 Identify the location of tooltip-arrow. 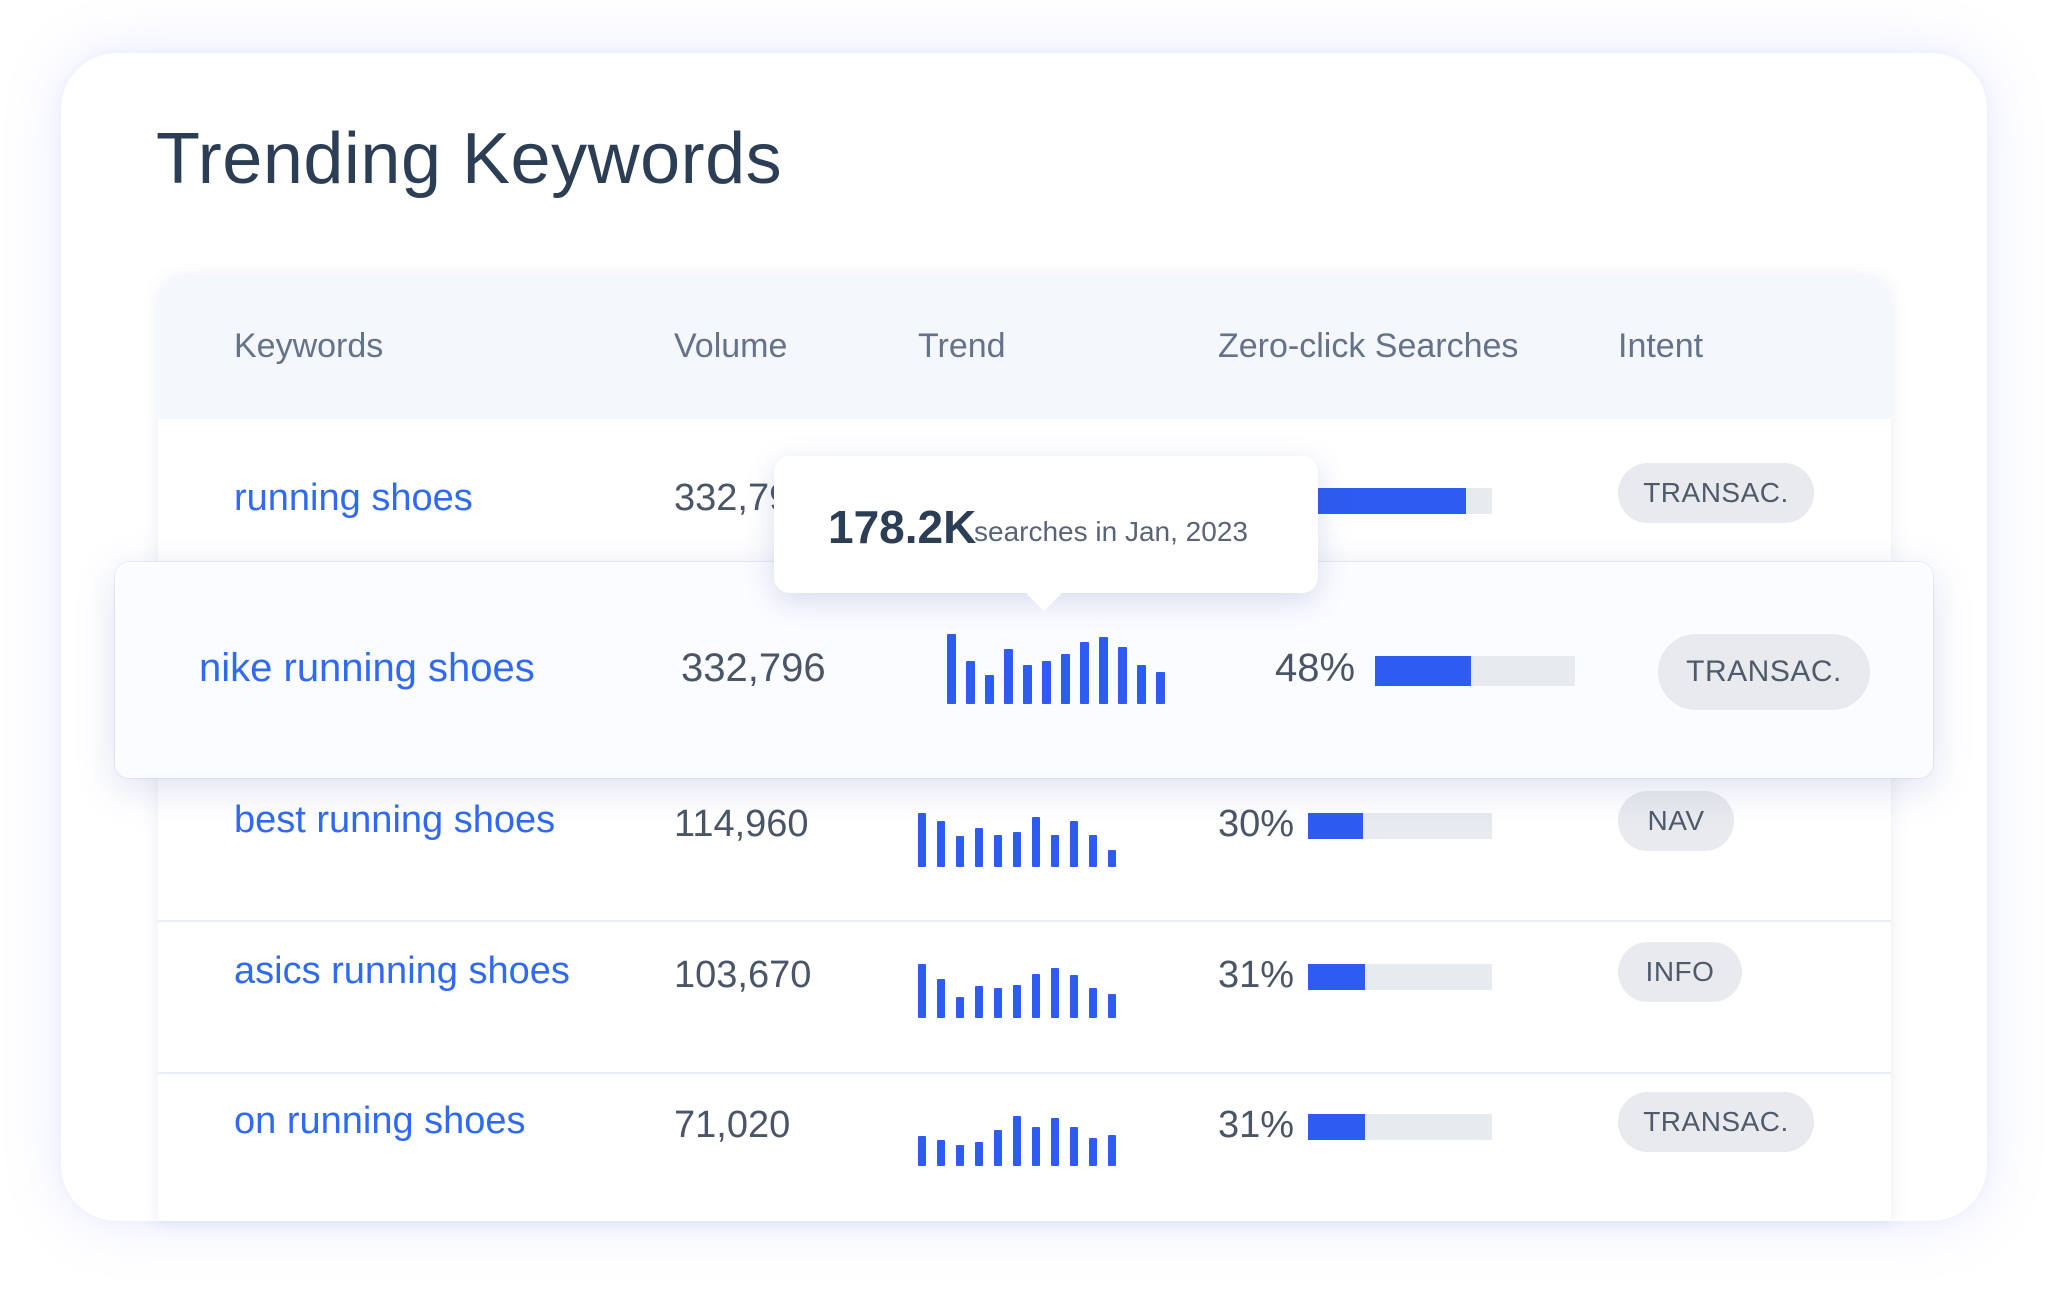
(1044, 601).